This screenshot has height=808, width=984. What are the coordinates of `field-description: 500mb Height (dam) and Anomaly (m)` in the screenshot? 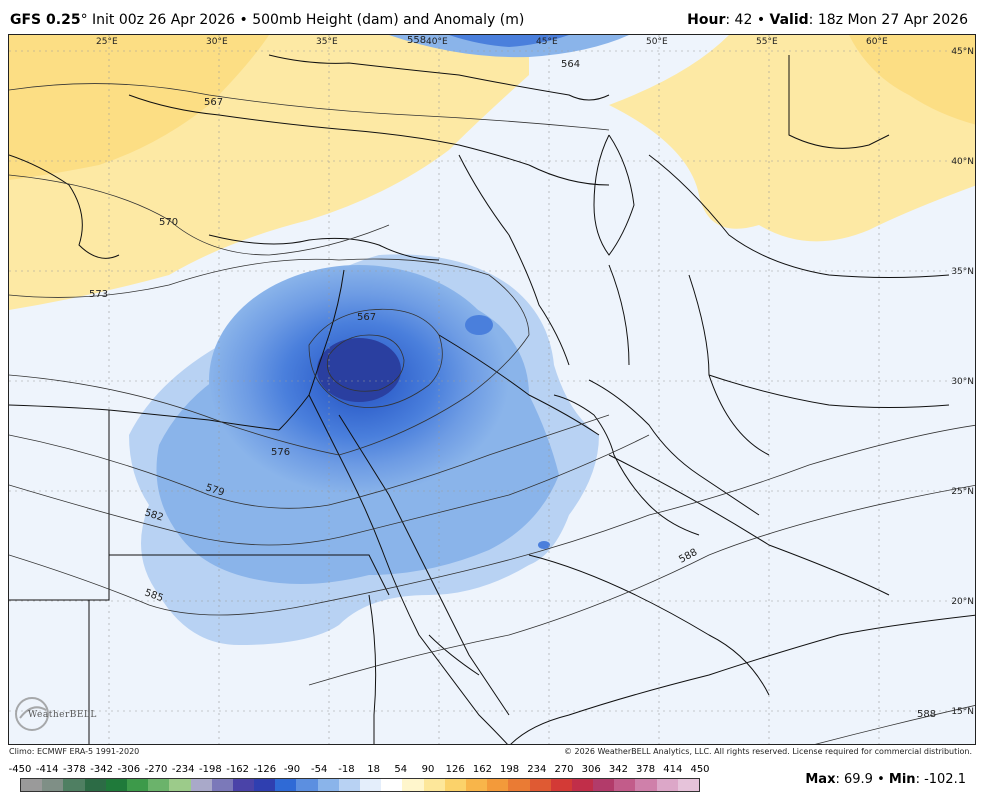 It's located at (388, 20).